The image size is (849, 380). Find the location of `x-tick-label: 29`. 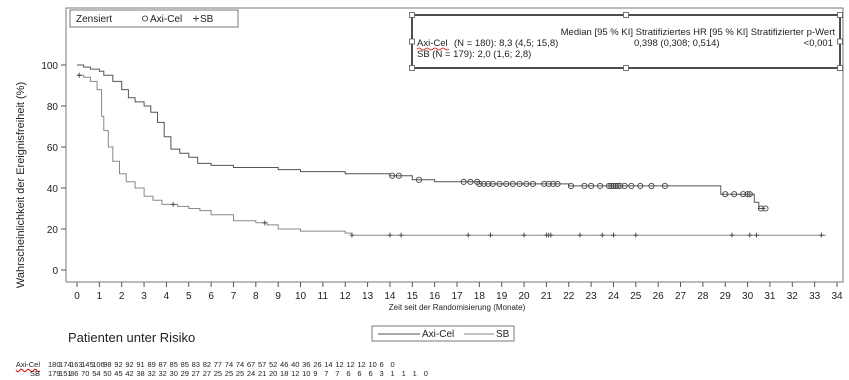

x-tick-label: 29 is located at coordinates (726, 296).